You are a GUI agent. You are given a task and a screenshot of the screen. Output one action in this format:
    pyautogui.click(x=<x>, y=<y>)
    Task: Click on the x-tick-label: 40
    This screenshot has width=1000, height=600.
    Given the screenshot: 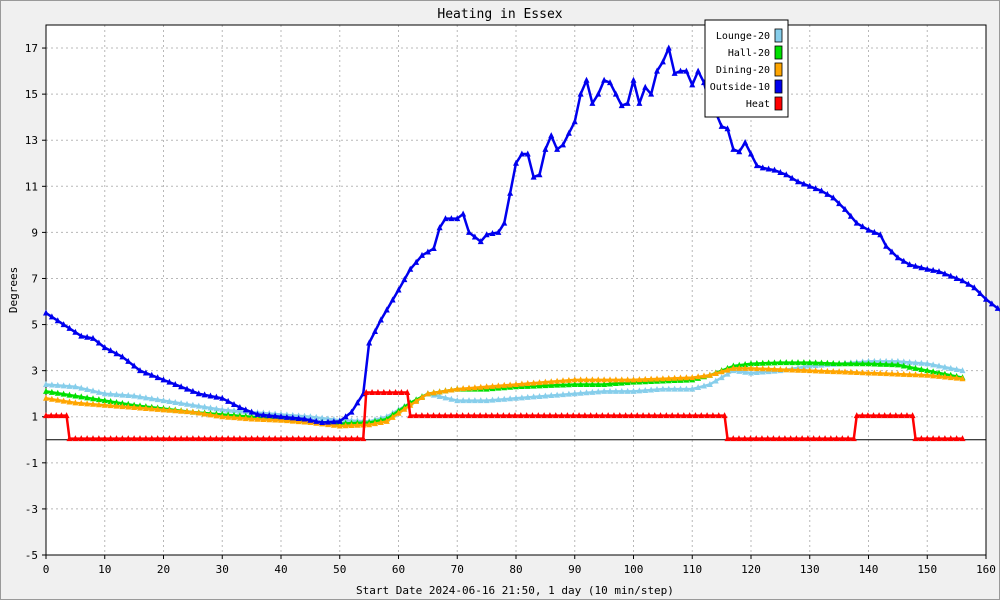 What is the action you would take?
    pyautogui.click(x=280, y=569)
    